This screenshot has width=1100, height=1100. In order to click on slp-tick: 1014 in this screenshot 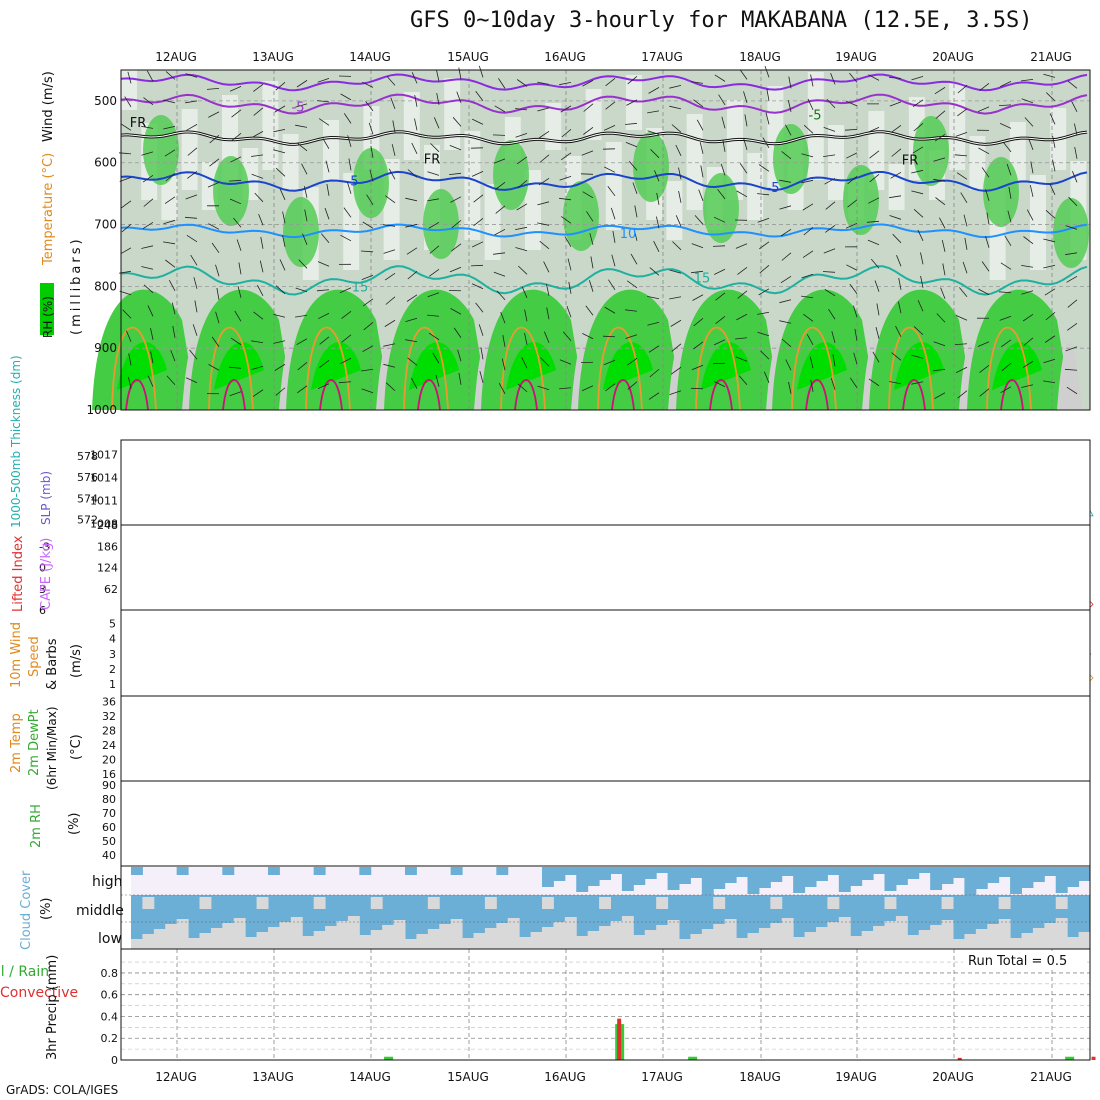, I will do `click(104, 478)`.